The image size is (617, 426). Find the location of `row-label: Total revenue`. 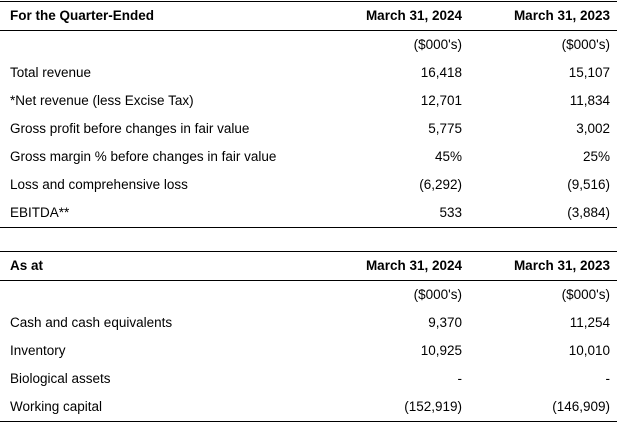

row-label: Total revenue is located at coordinates (51, 72).